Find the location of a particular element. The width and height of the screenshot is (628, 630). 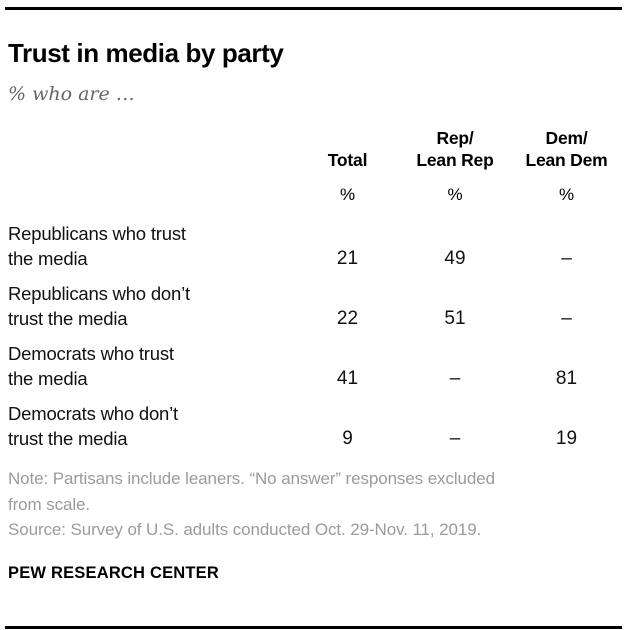

row-label: Democrats who don’t trust the media is located at coordinates (151, 426).